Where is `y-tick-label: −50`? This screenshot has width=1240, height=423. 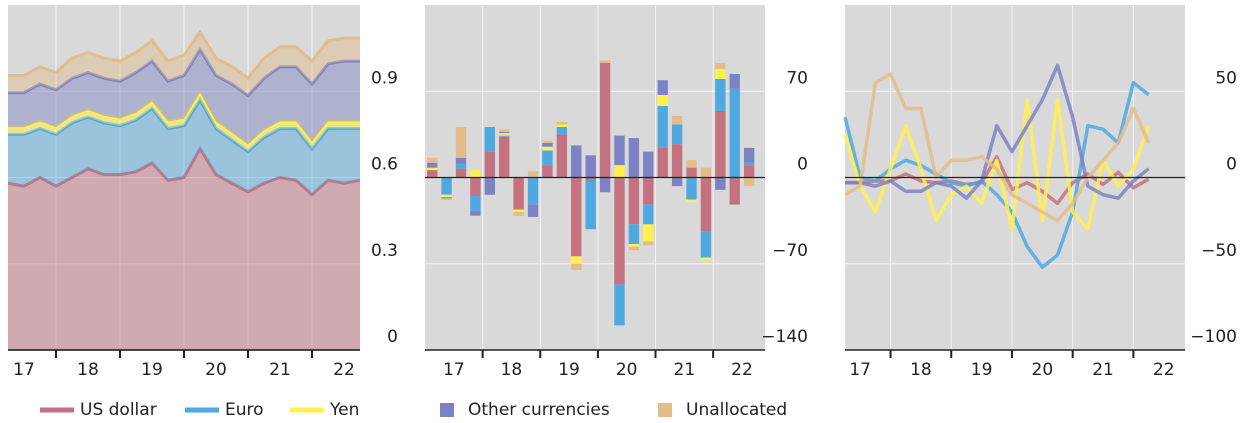 y-tick-label: −50 is located at coordinates (1219, 251).